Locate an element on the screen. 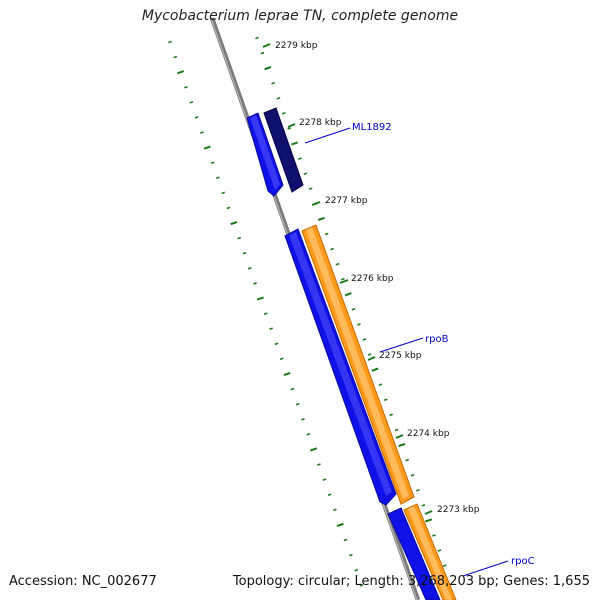 The height and width of the screenshot is (604, 600). tick-label-2274: 2274 kbp is located at coordinates (428, 434).